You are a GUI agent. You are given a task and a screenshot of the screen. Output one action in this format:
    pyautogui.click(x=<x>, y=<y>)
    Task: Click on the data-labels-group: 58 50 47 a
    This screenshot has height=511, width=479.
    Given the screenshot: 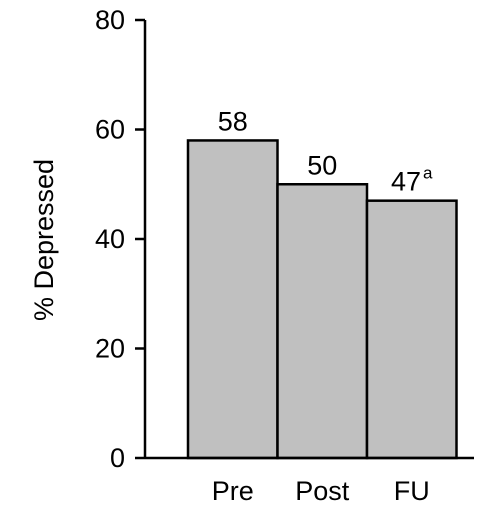 What is the action you would take?
    pyautogui.click(x=325, y=151)
    